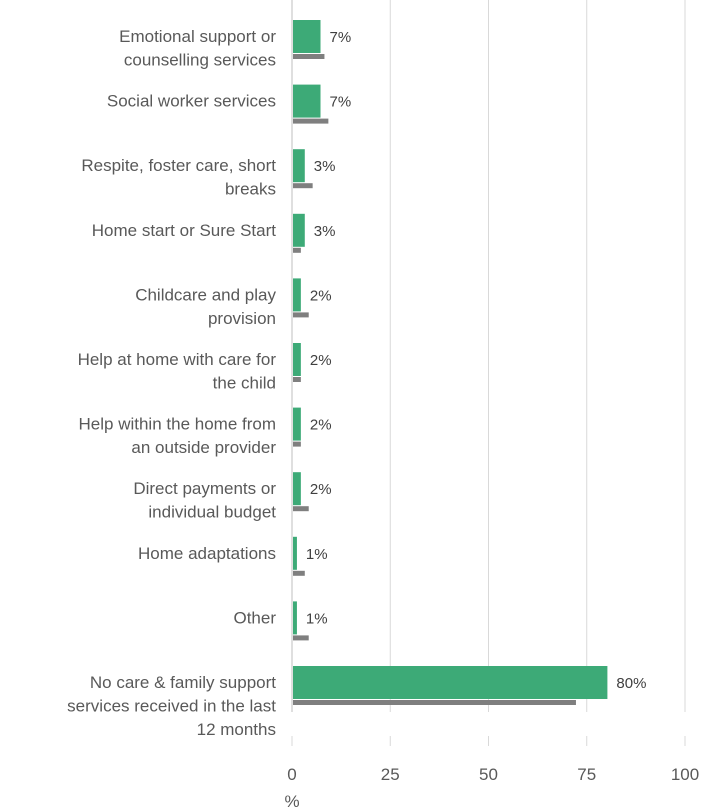 The width and height of the screenshot is (702, 811). What do you see at coordinates (291, 801) in the screenshot?
I see `x-axis-title: %` at bounding box center [291, 801].